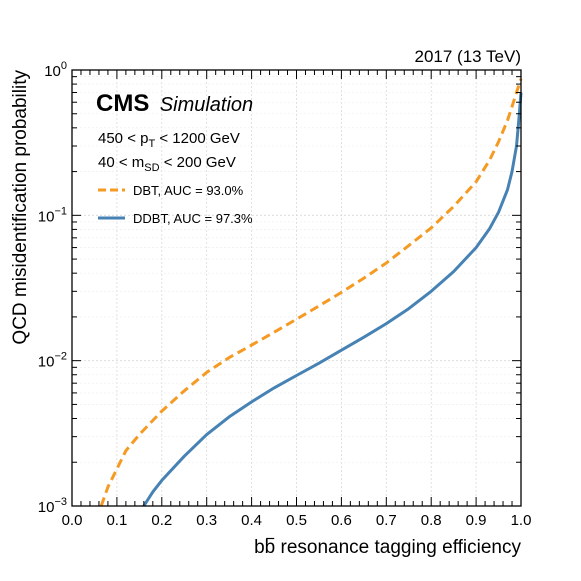 Image resolution: width=581 pixels, height=581 pixels. Describe the element at coordinates (341, 520) in the screenshot. I see `x-tick-label: 0.6` at that location.